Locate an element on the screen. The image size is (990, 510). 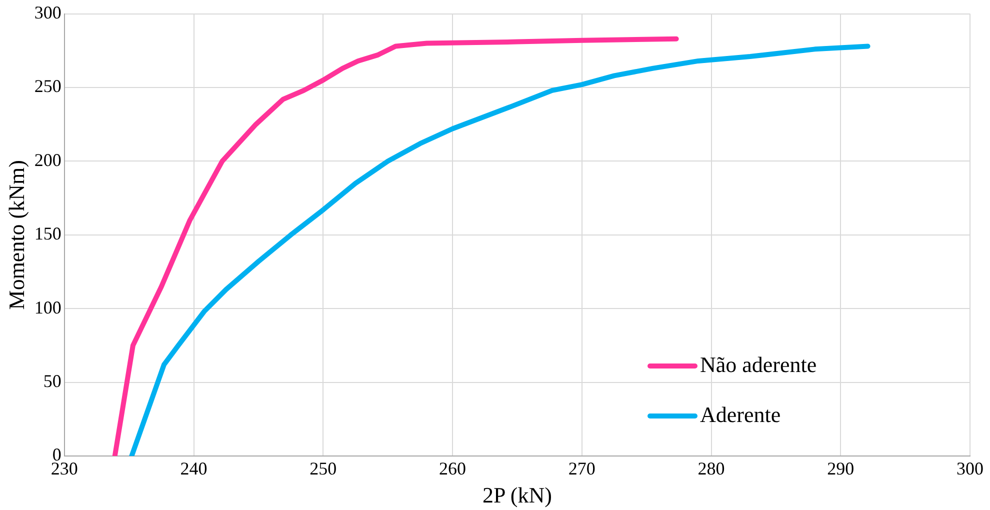
y-tick-label: 250 is located at coordinates (48, 86).